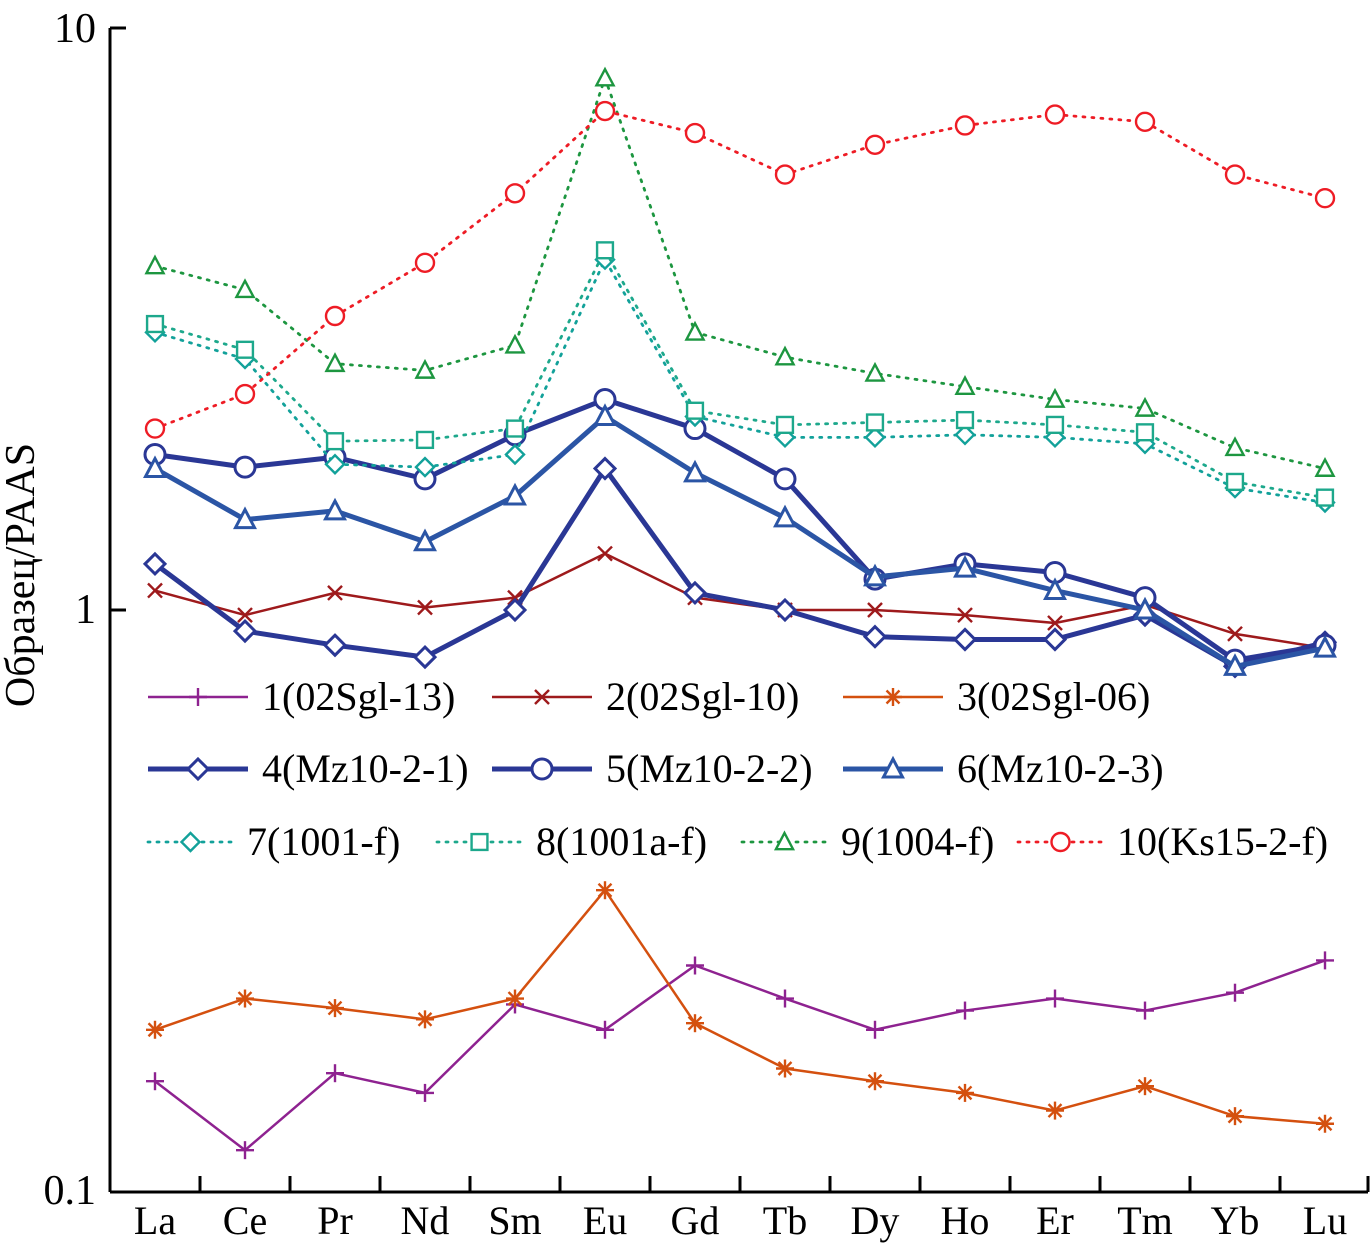 The width and height of the screenshot is (1372, 1252). What do you see at coordinates (917, 841) in the screenshot?
I see `legend-label-9(1004-f): 9(1004-f)` at bounding box center [917, 841].